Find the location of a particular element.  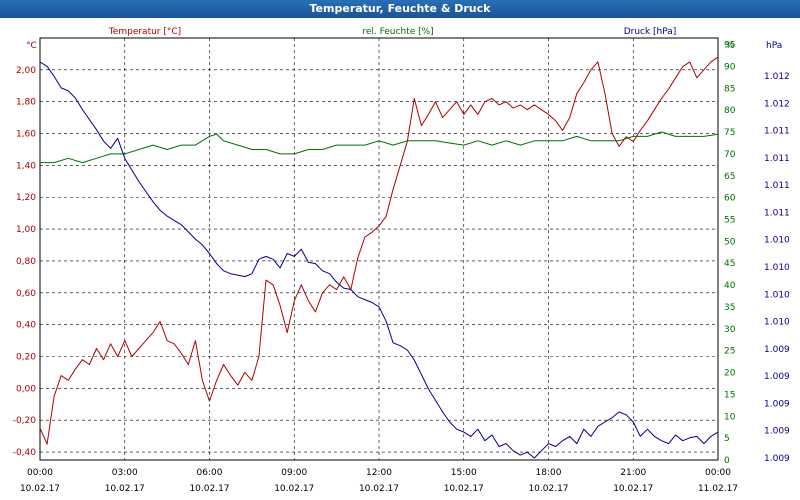

chart-title: Temperatur, Feuchte & Druck is located at coordinates (400, 8).